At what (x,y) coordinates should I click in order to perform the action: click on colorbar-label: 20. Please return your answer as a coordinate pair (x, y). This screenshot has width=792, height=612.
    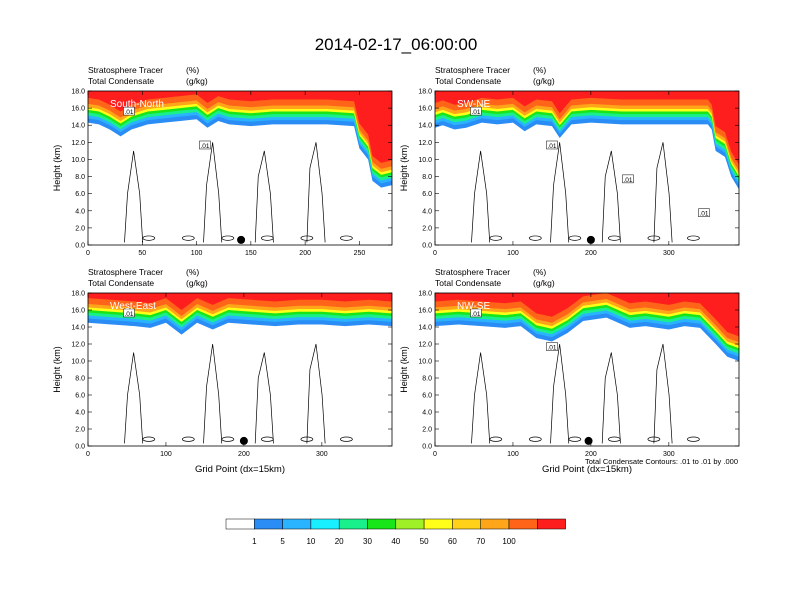
    Looking at the image, I should click on (339, 541).